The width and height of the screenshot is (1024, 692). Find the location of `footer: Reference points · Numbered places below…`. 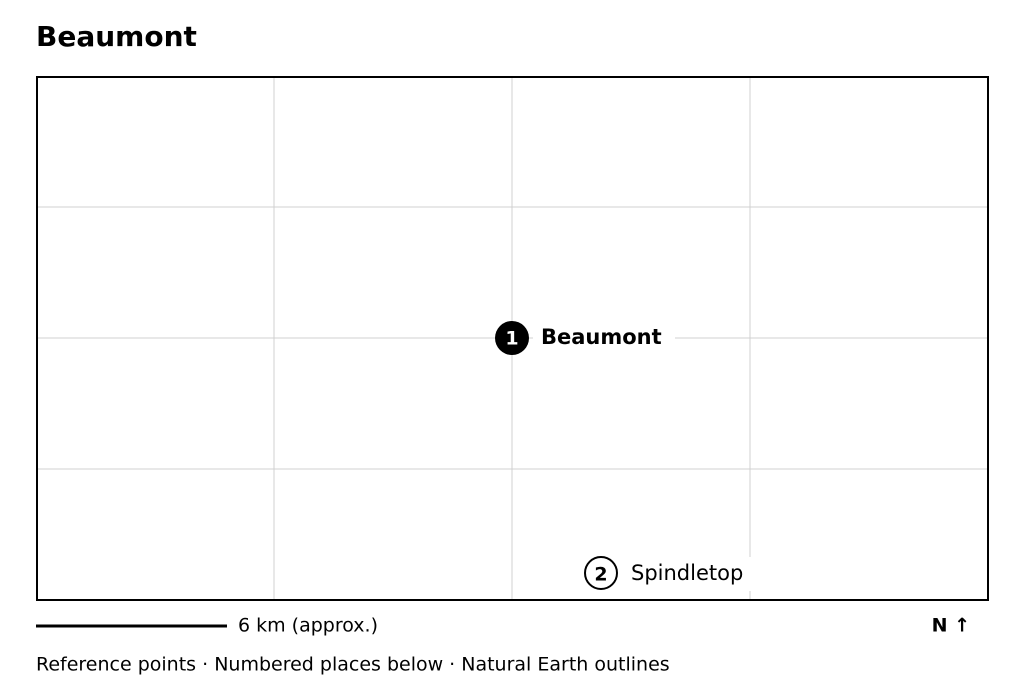

footer: Reference points · Numbered places below… is located at coordinates (353, 665).